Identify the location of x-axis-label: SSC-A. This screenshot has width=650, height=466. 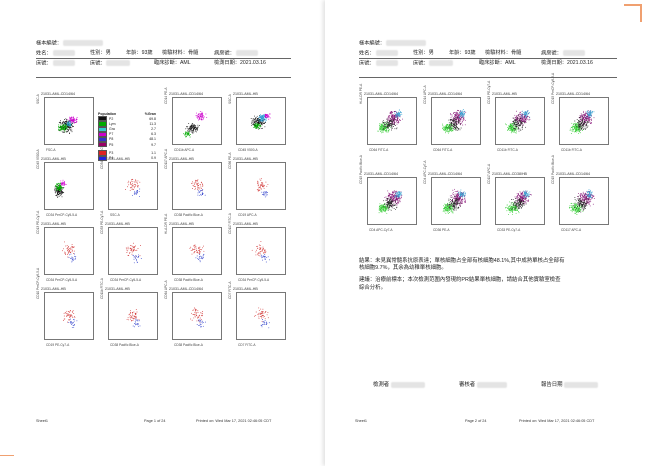
(115, 215).